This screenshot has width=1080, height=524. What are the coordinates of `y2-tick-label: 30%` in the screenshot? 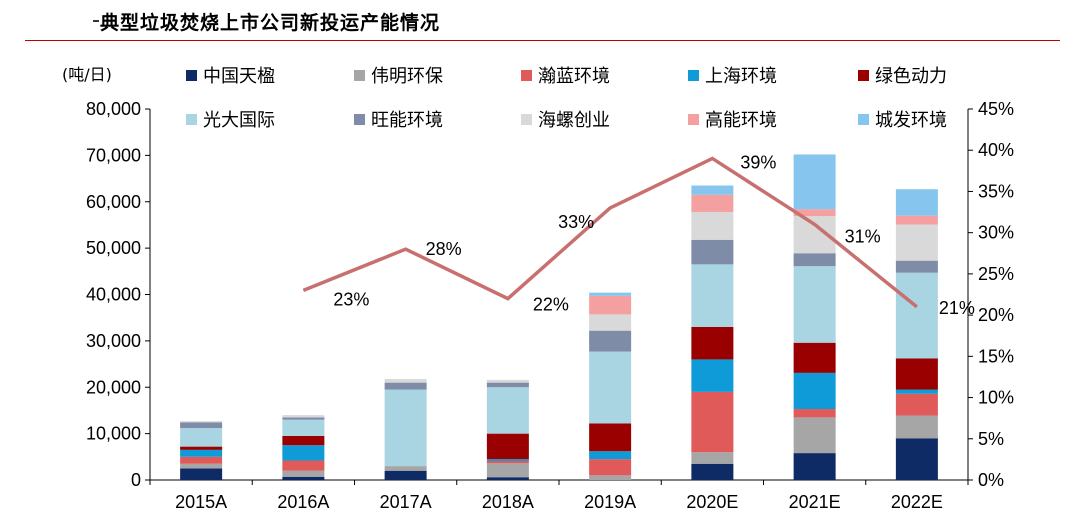 It's located at (996, 233).